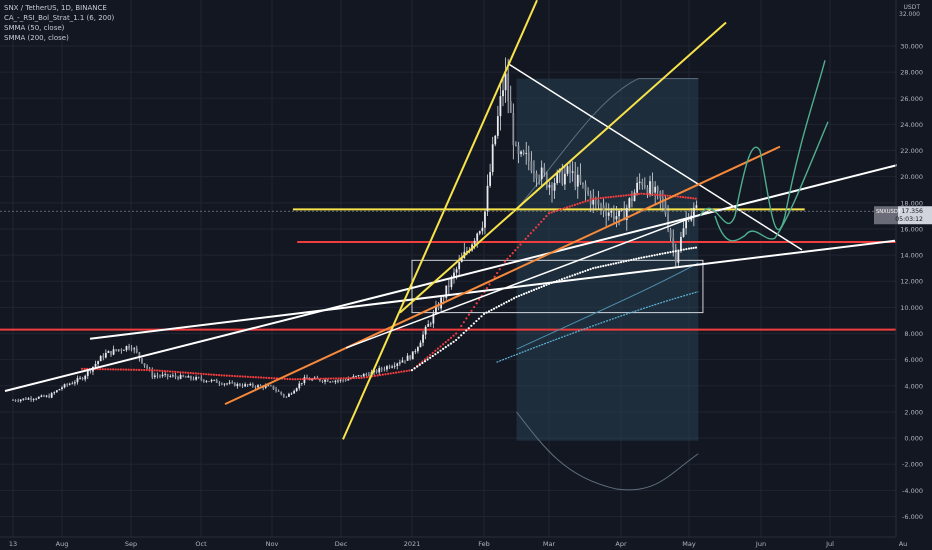  Describe the element at coordinates (13, 544) in the screenshot. I see `x-tick-label: 13` at that location.